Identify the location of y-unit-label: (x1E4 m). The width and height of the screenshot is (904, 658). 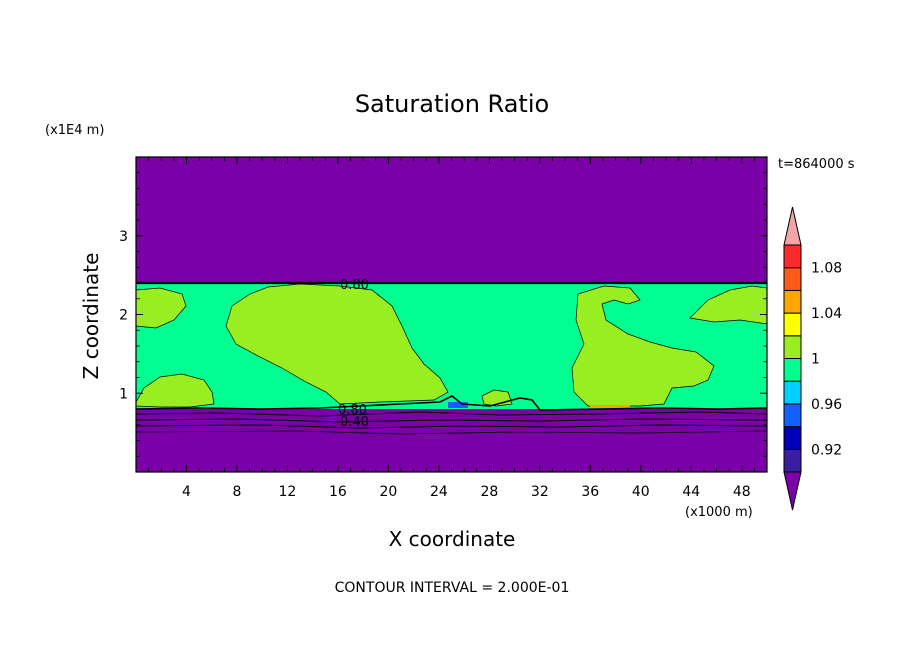
(74, 130).